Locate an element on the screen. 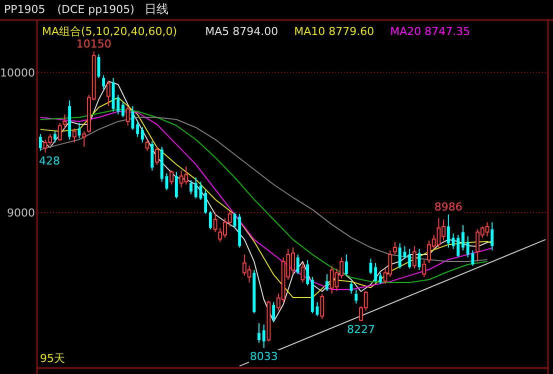  annotation: 8986 is located at coordinates (448, 207).